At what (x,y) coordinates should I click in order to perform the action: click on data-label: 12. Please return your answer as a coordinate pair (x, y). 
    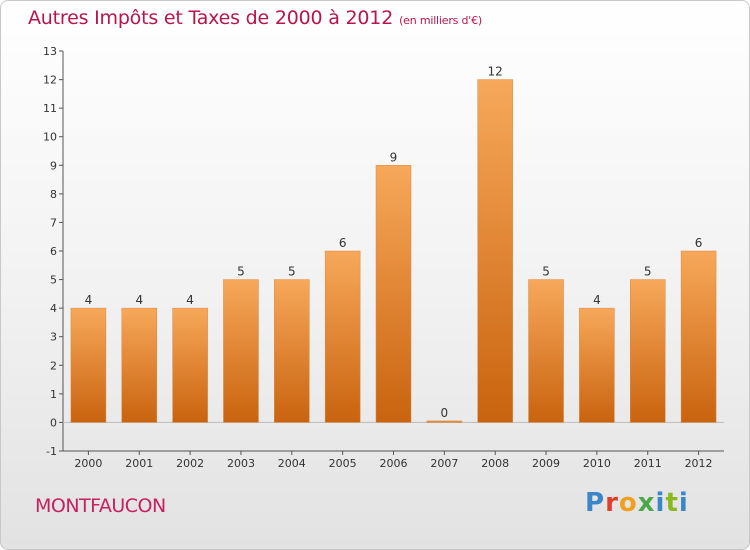
    Looking at the image, I should click on (495, 72).